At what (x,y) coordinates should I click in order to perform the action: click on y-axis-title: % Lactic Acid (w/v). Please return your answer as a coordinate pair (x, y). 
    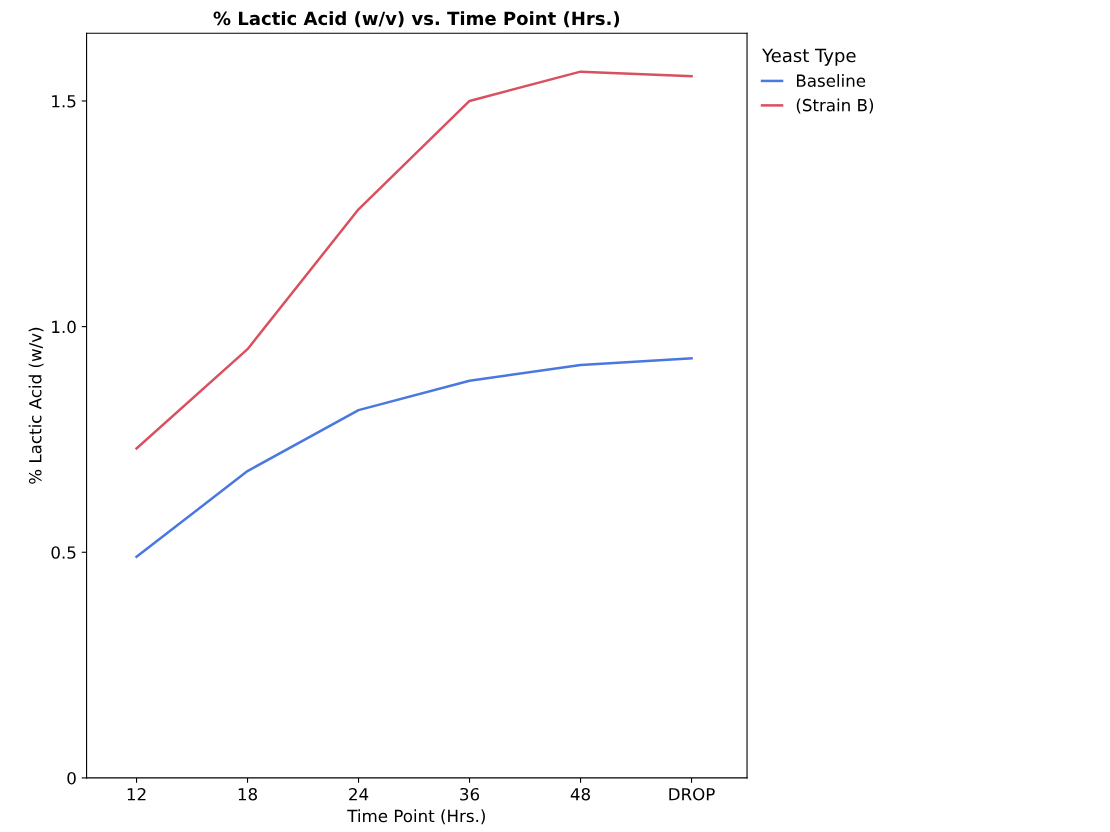
    Looking at the image, I should click on (36, 405).